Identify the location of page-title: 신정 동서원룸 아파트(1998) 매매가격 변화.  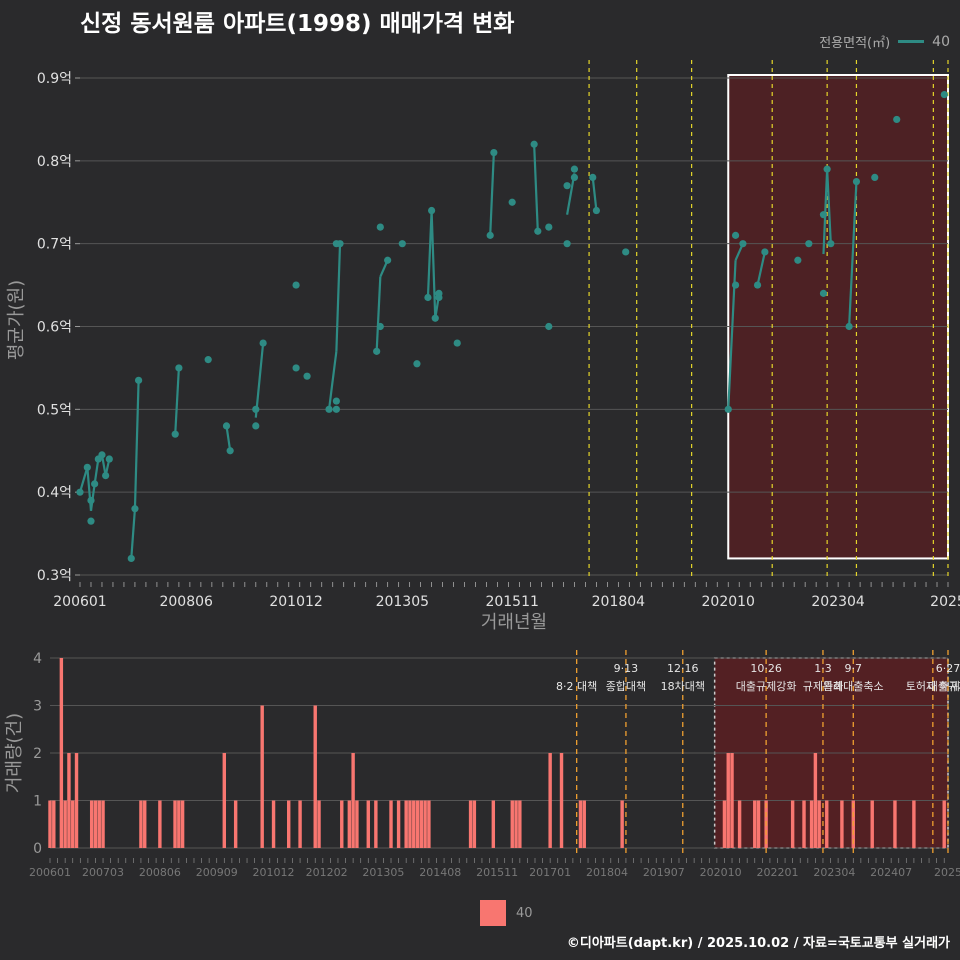
(297, 24).